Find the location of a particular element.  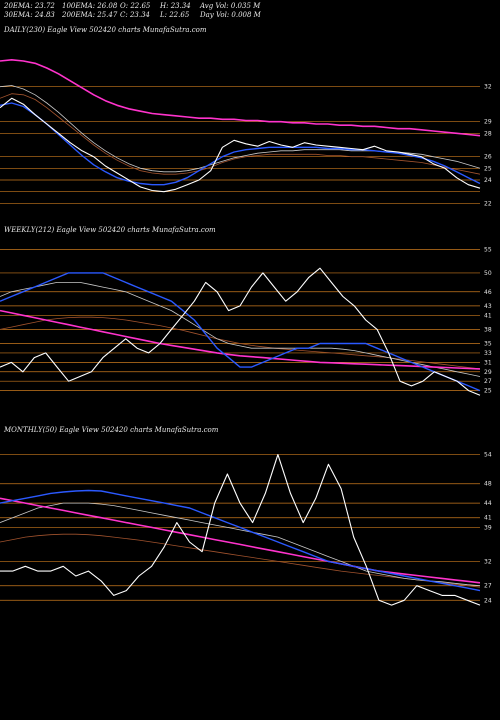

y-tick-label: 39 is located at coordinates (488, 527).